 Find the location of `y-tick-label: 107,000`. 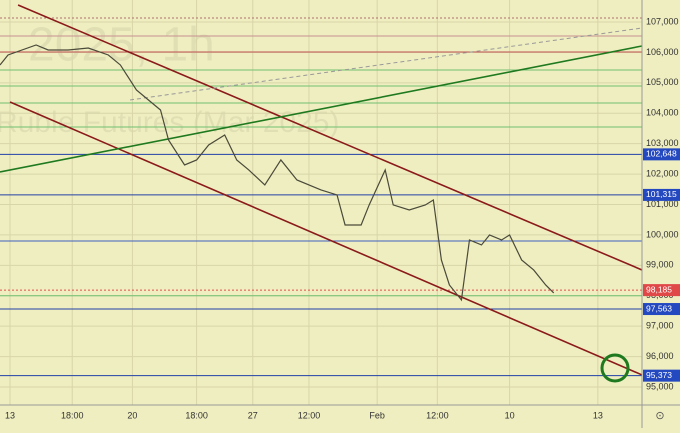

y-tick-label: 107,000 is located at coordinates (662, 21).